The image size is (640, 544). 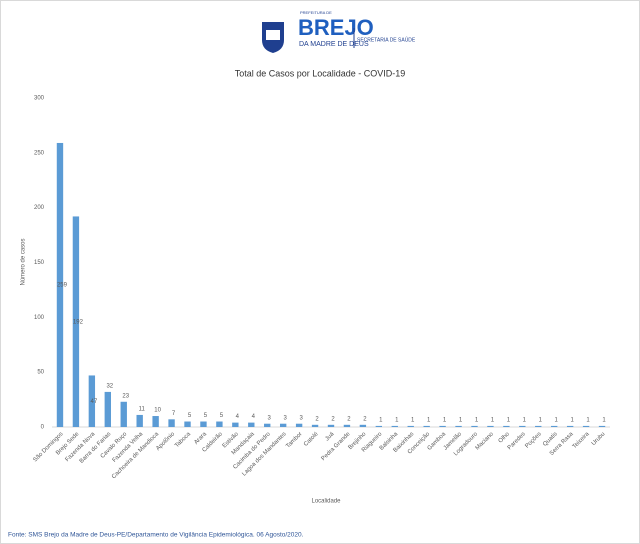 What do you see at coordinates (316, 12) in the screenshot?
I see `logo-text: PREFEITURA DE` at bounding box center [316, 12].